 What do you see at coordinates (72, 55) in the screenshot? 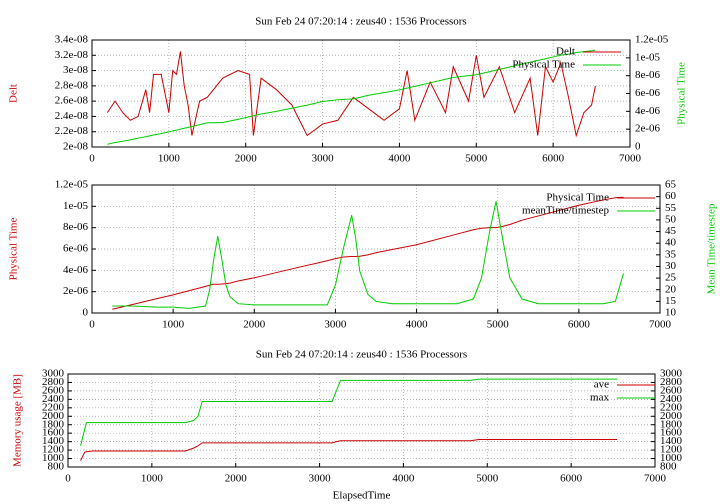
I see `y-tick-label: 3.2e-08` at bounding box center [72, 55].